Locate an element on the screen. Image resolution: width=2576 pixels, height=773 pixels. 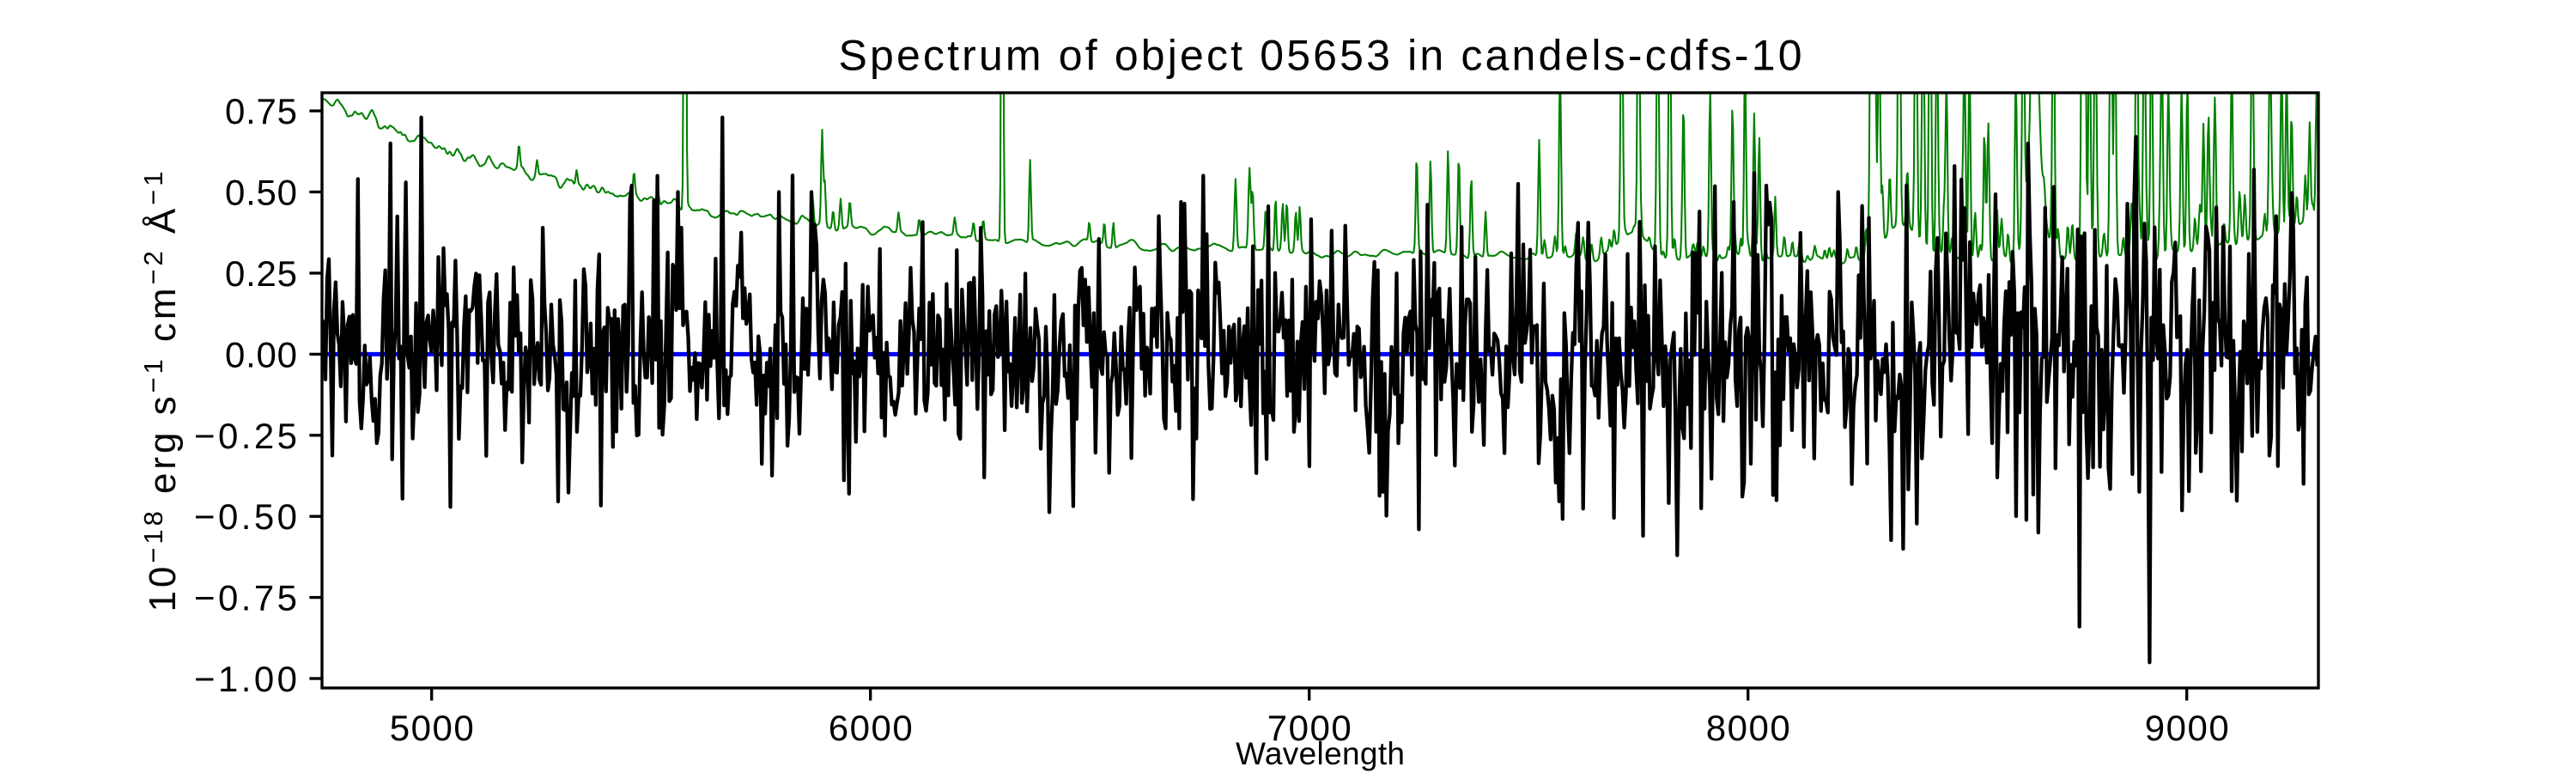
svg-text: 6000 is located at coordinates (871, 728).